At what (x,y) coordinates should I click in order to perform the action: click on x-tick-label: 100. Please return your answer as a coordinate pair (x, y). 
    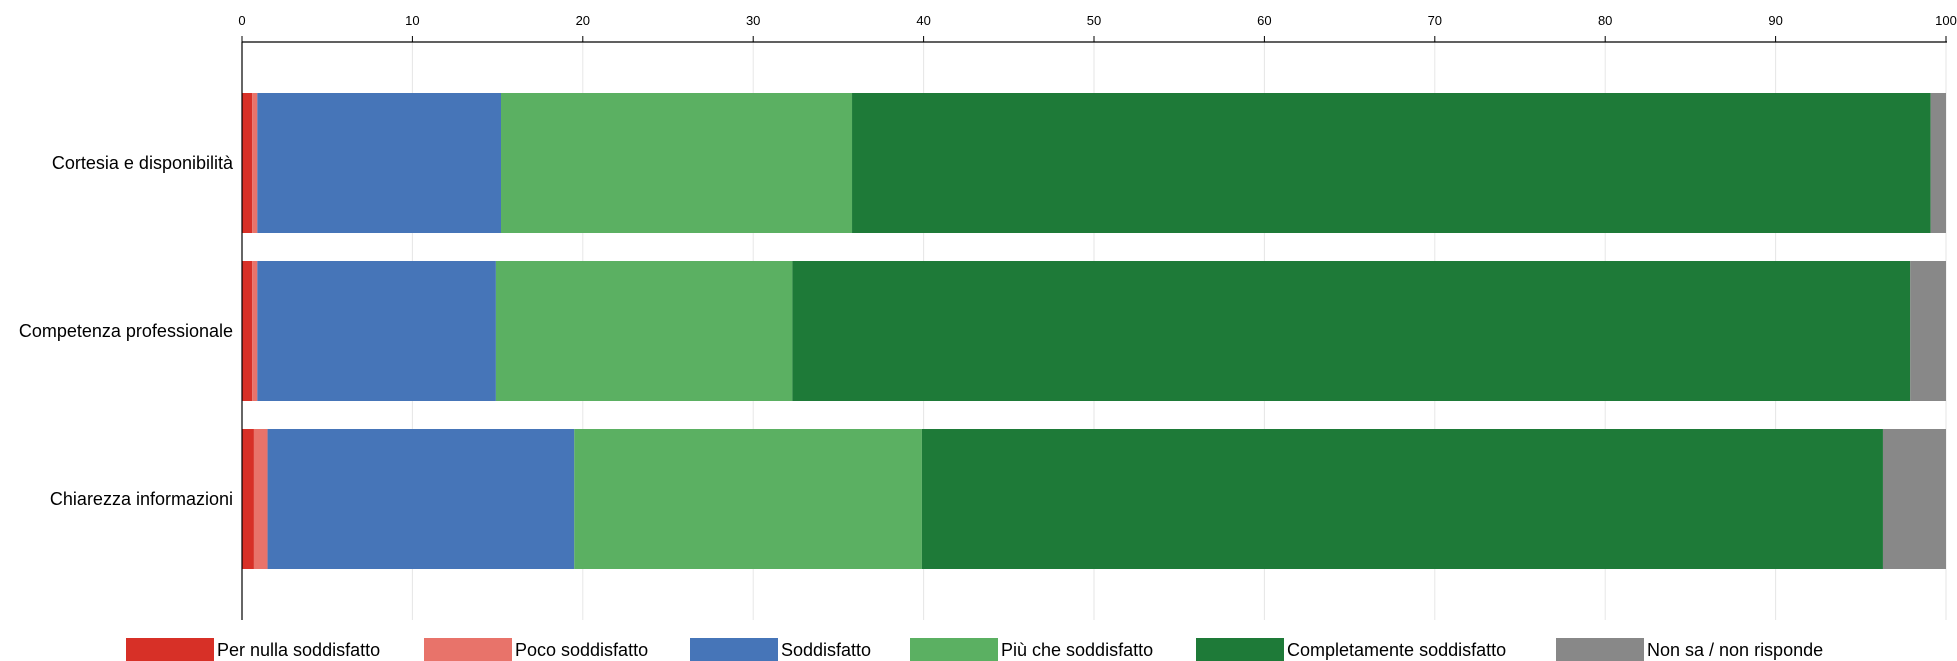
    Looking at the image, I should click on (1946, 20).